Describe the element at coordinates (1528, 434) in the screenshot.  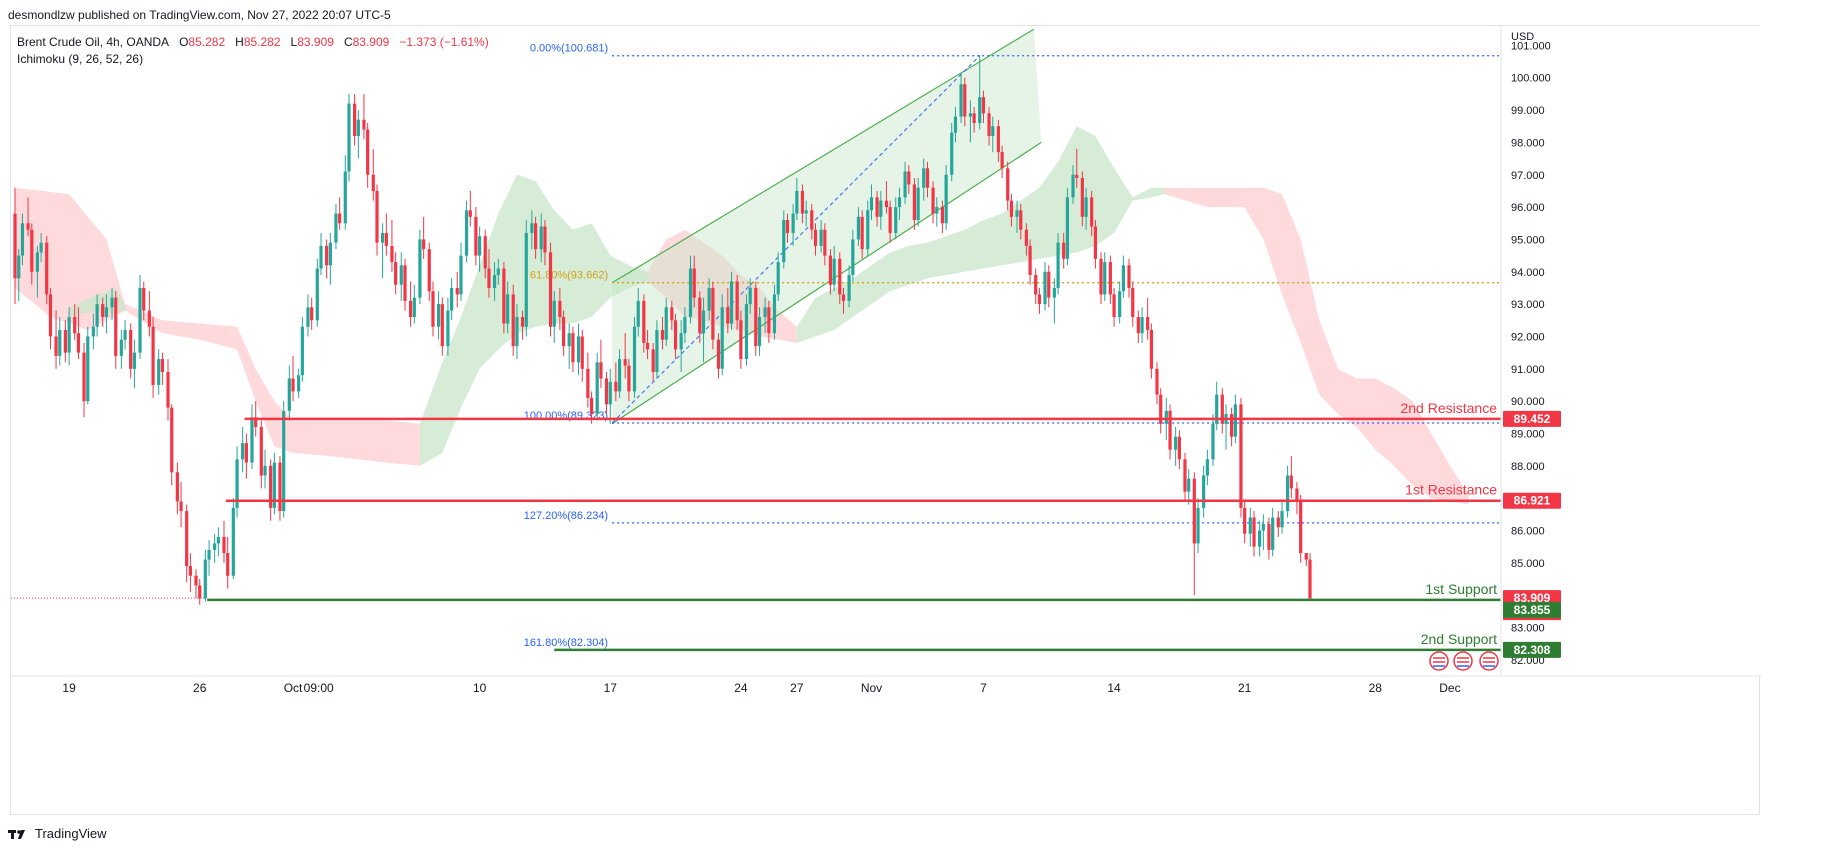
I see `price-tick-label: 89.000` at that location.